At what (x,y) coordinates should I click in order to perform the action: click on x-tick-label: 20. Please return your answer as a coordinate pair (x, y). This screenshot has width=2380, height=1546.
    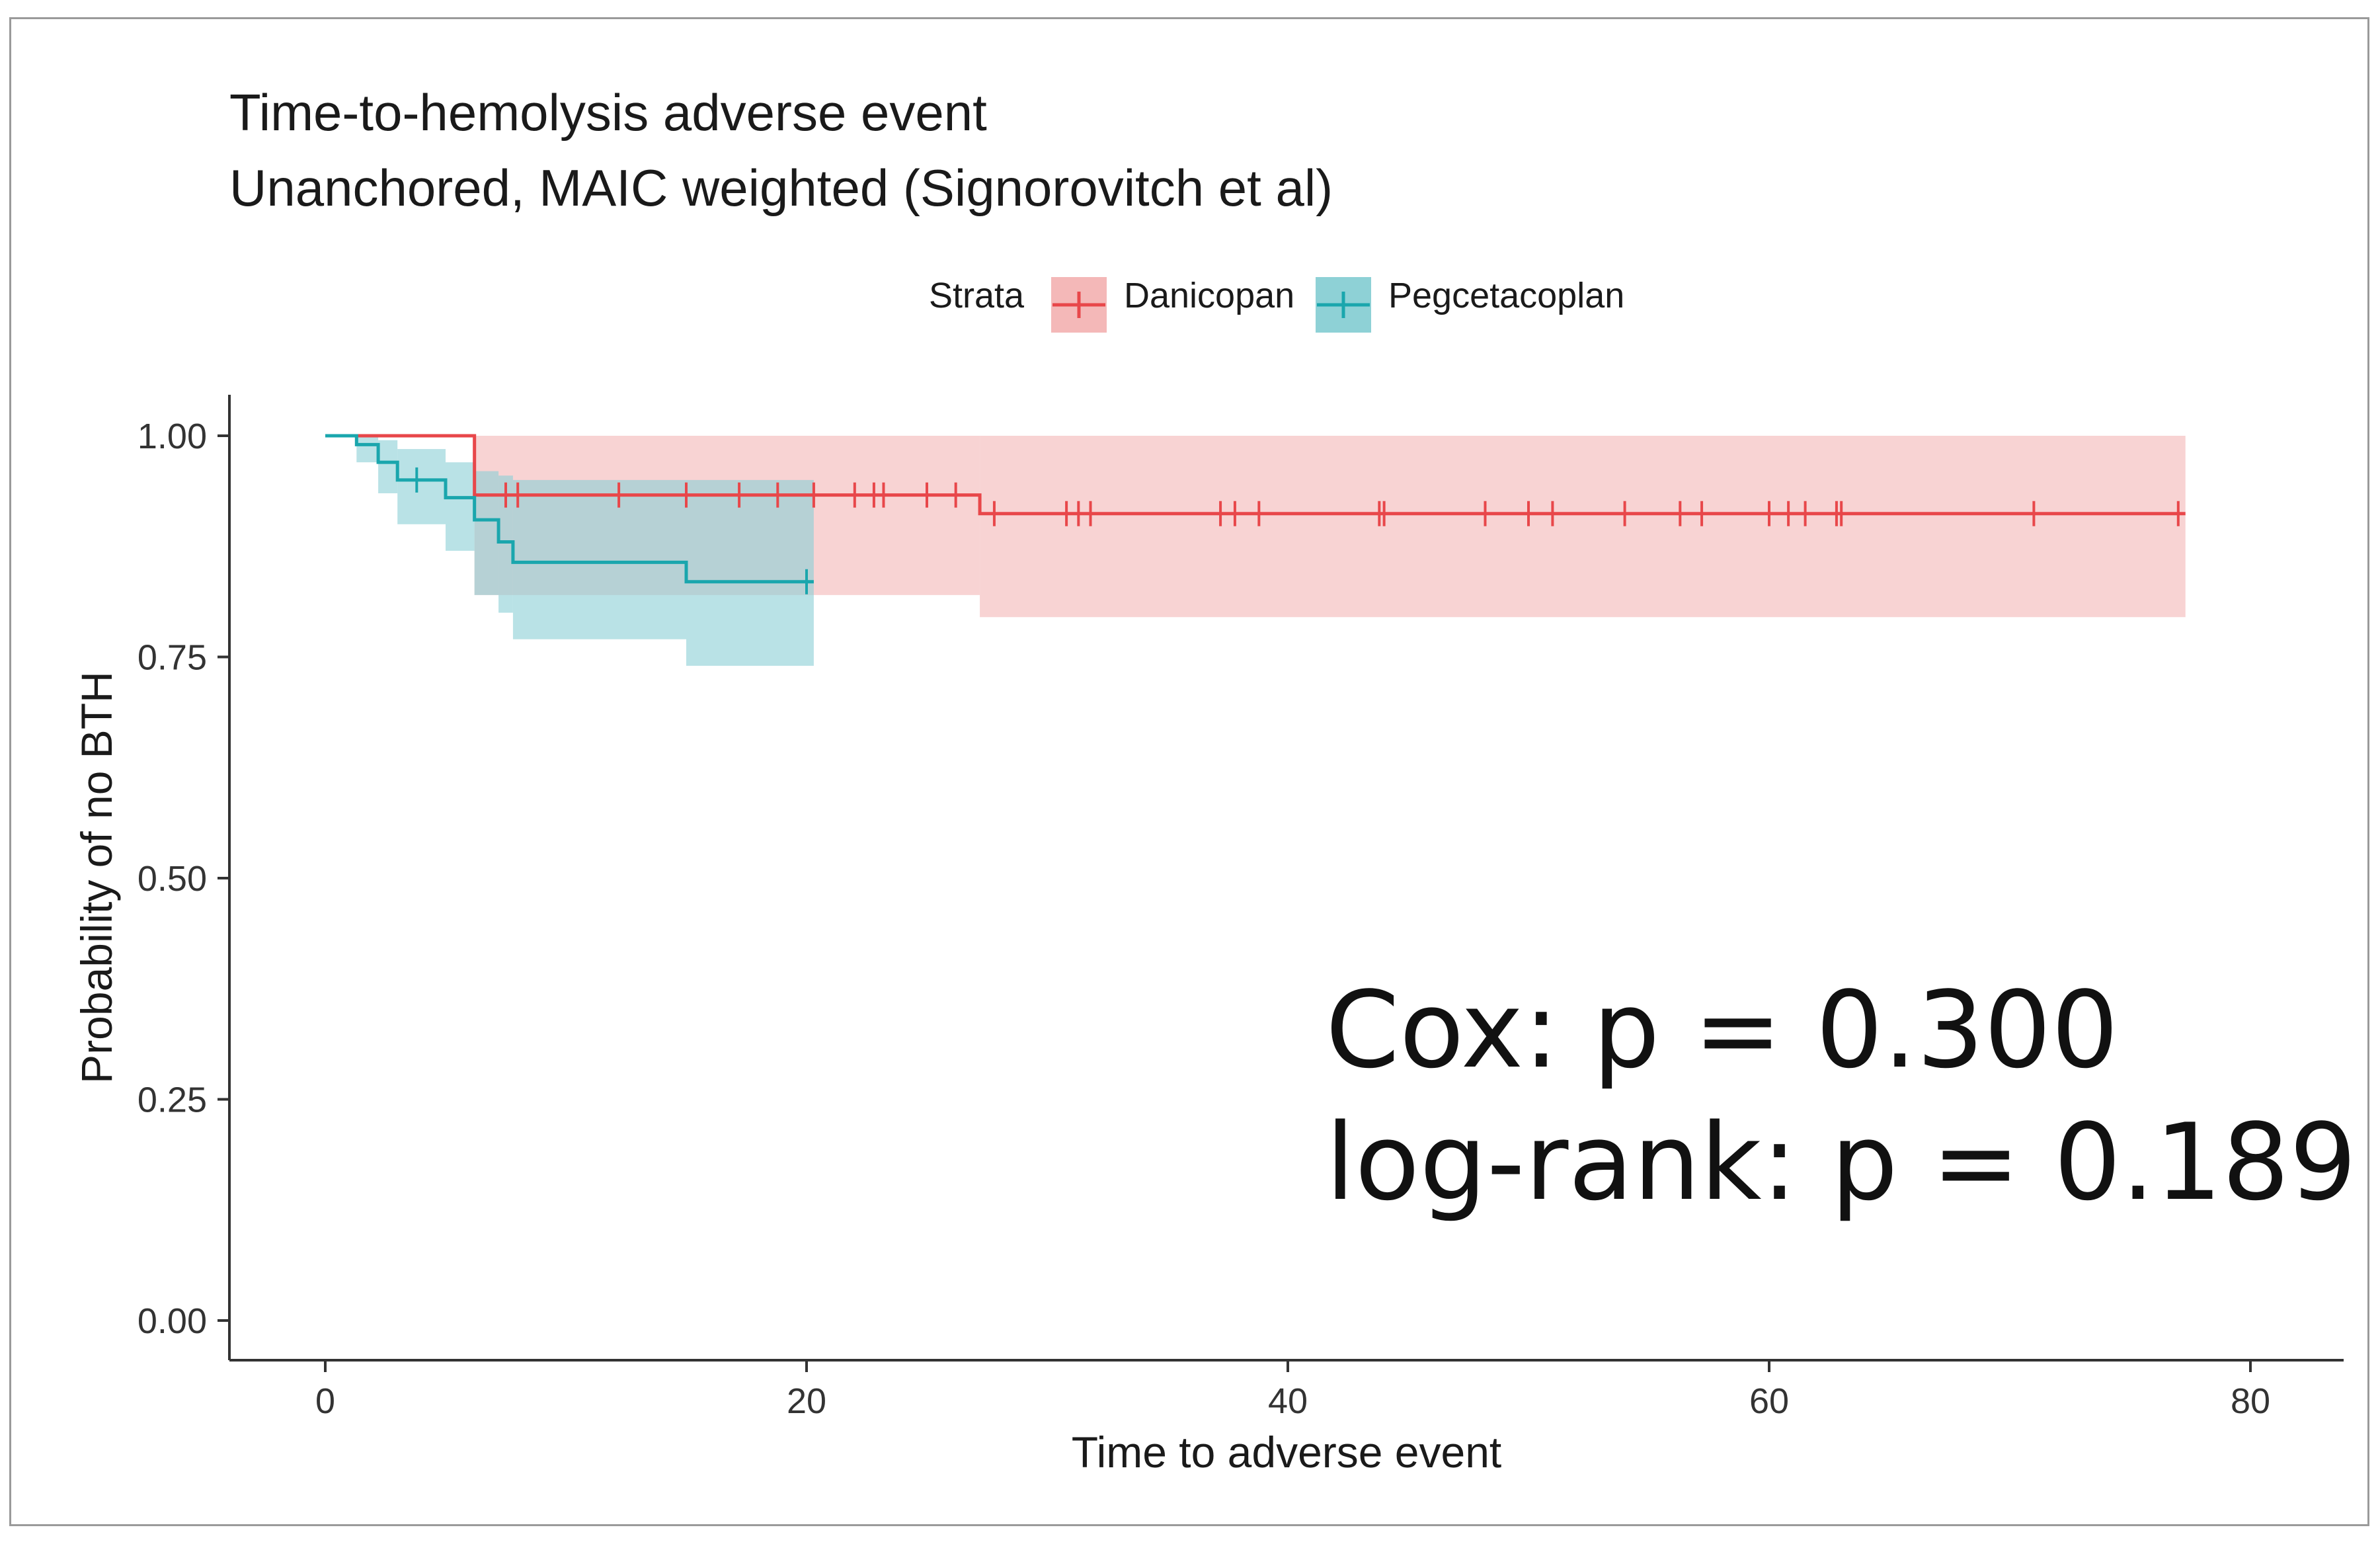
    Looking at the image, I should click on (806, 1401).